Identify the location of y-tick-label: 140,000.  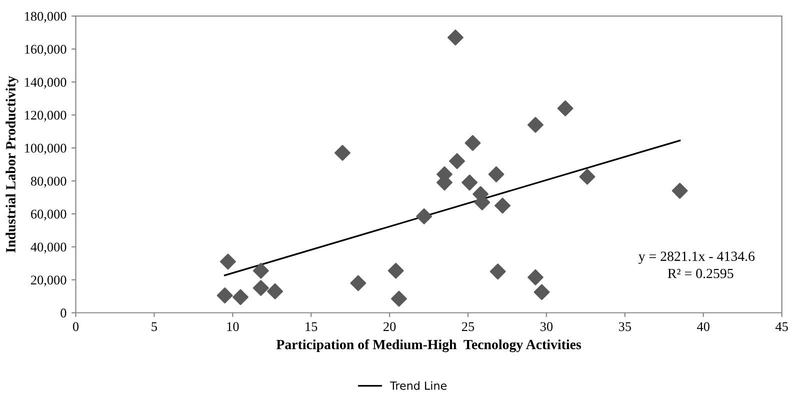
(45, 83).